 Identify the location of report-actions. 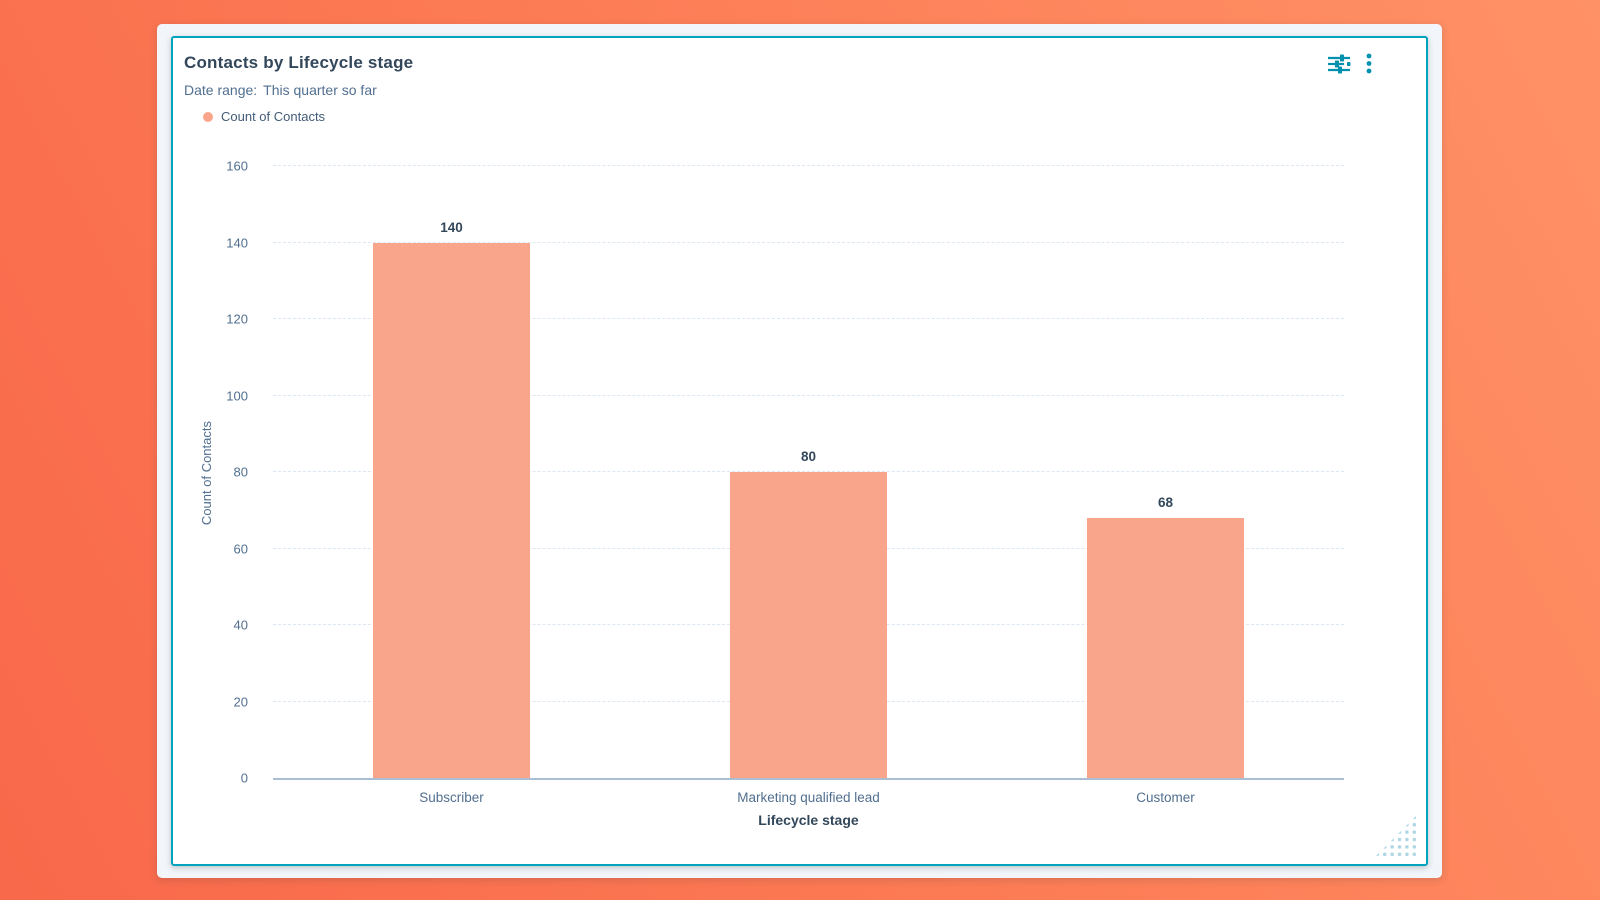
(1349, 65).